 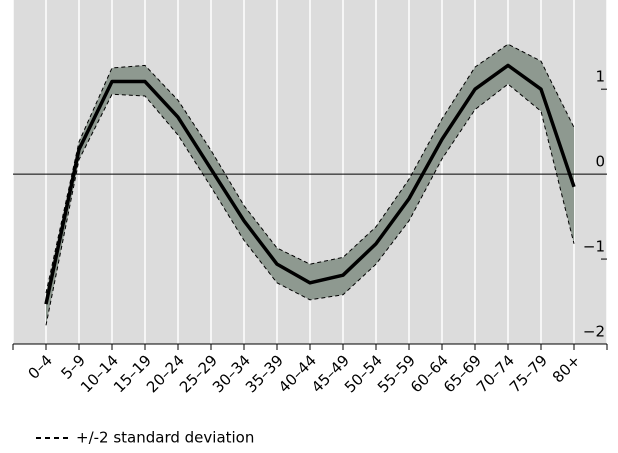 I want to click on y-tick-label: −2, so click(x=594, y=332).